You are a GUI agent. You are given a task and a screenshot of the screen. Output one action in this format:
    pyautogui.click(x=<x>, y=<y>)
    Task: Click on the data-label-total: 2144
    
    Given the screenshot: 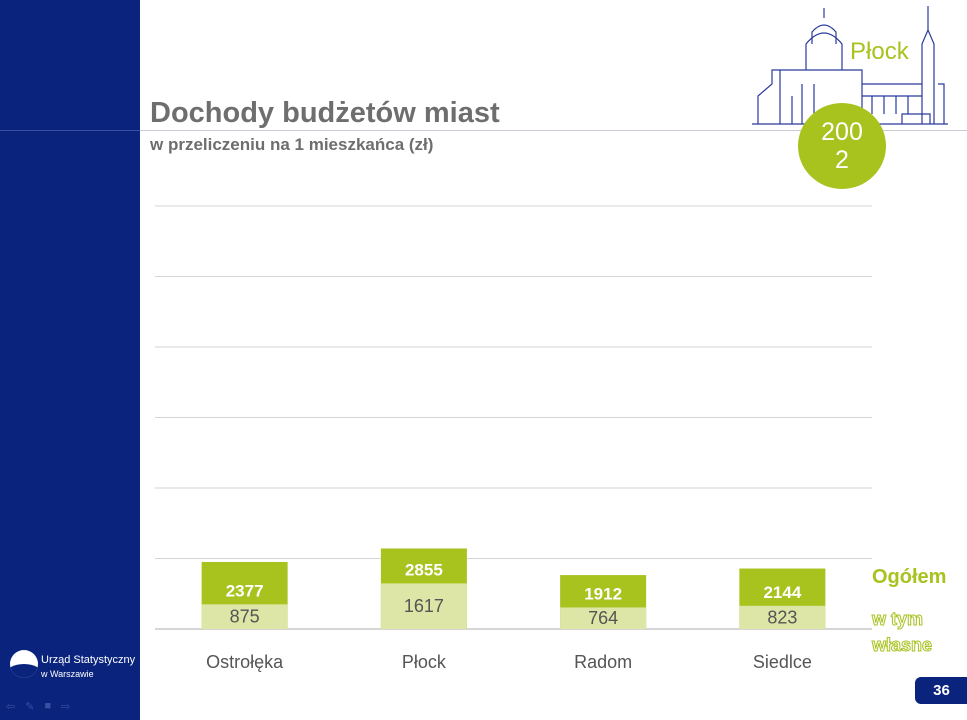 What is the action you would take?
    pyautogui.click(x=782, y=592)
    